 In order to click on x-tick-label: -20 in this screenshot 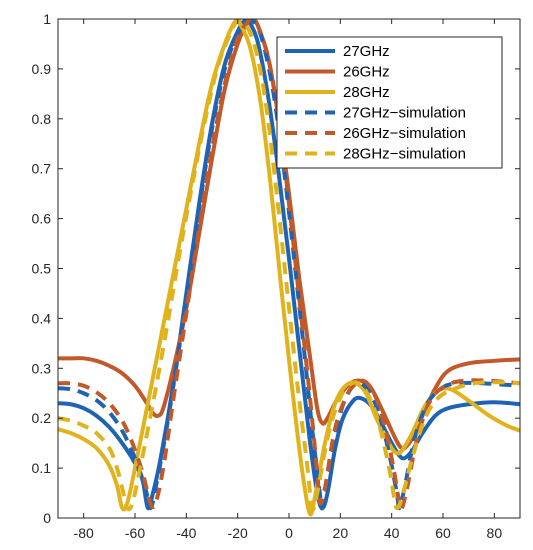, I will do `click(238, 533)`.